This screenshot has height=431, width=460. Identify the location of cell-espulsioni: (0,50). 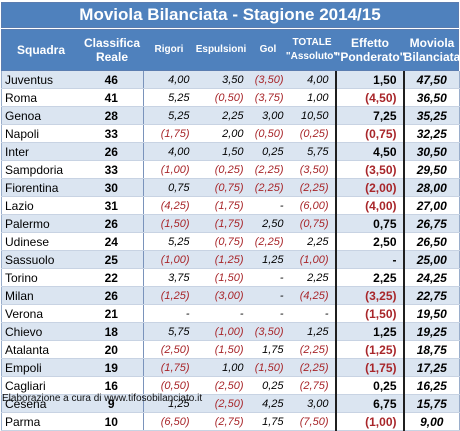
(220, 97).